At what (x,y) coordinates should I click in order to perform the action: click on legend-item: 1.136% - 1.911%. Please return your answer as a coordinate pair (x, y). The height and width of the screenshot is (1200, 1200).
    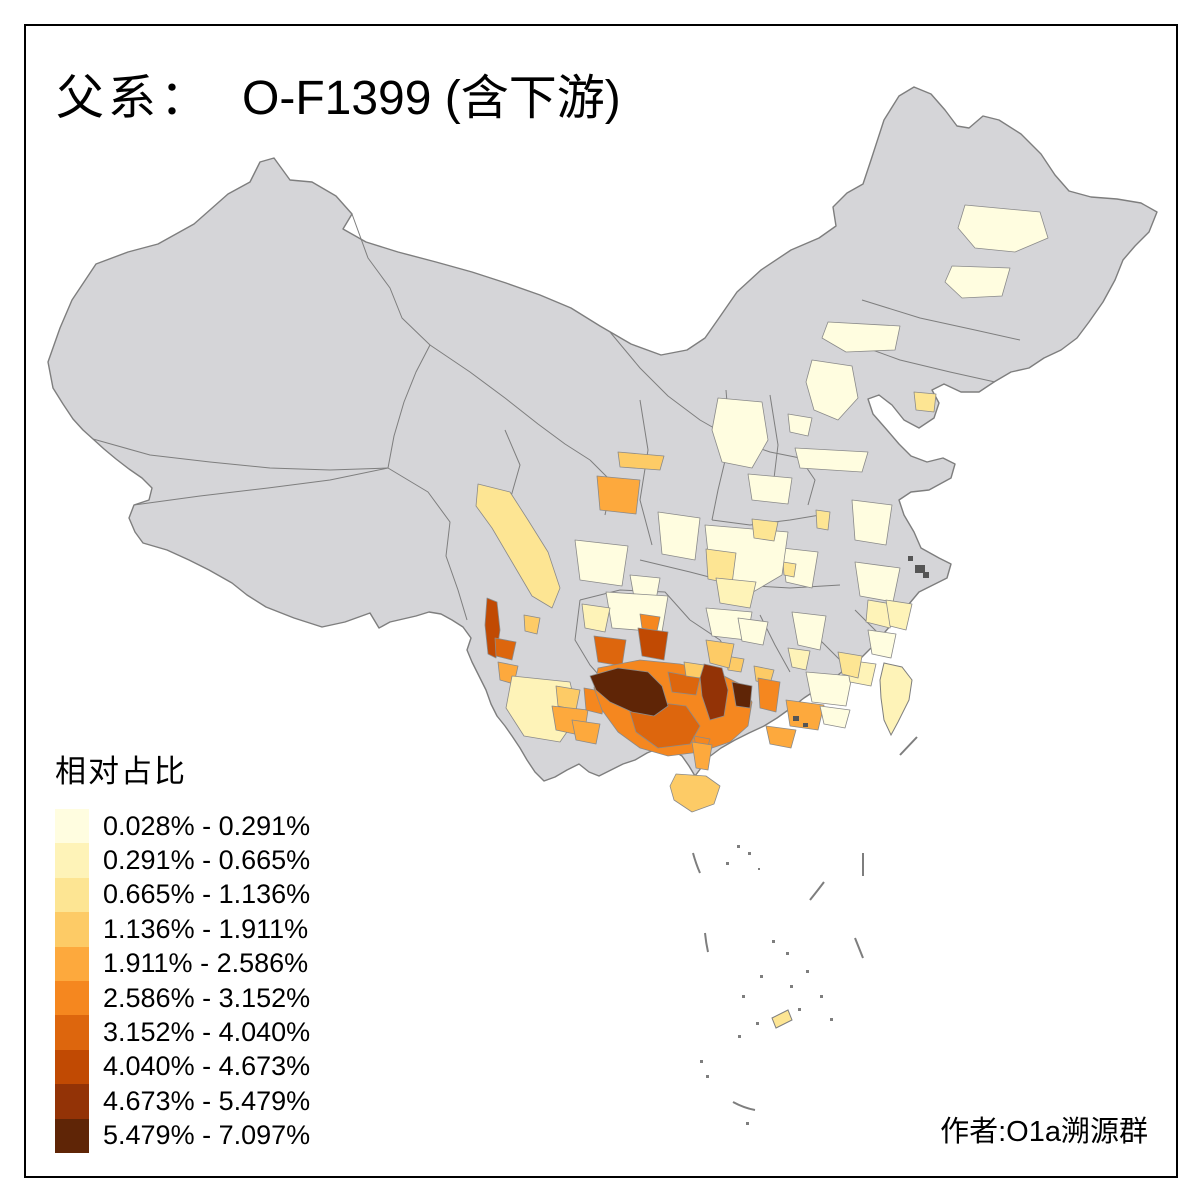
    Looking at the image, I should click on (182, 929).